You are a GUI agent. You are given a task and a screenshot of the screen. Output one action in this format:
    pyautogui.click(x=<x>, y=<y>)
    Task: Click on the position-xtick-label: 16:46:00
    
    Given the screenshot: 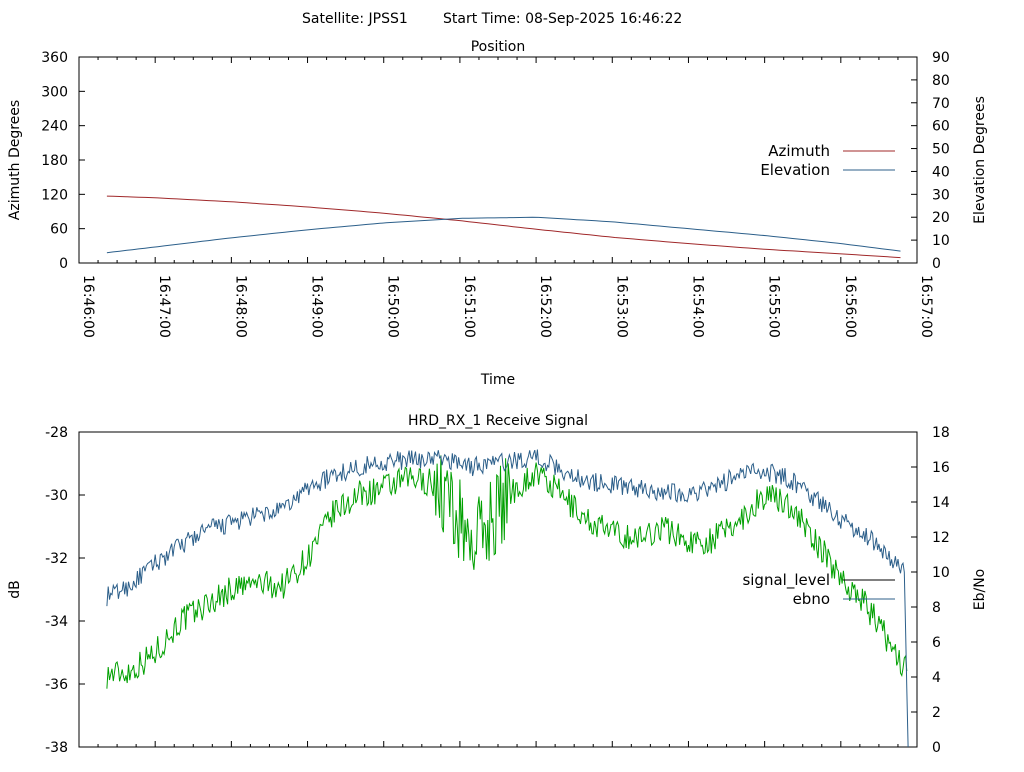 What is the action you would take?
    pyautogui.click(x=88, y=306)
    